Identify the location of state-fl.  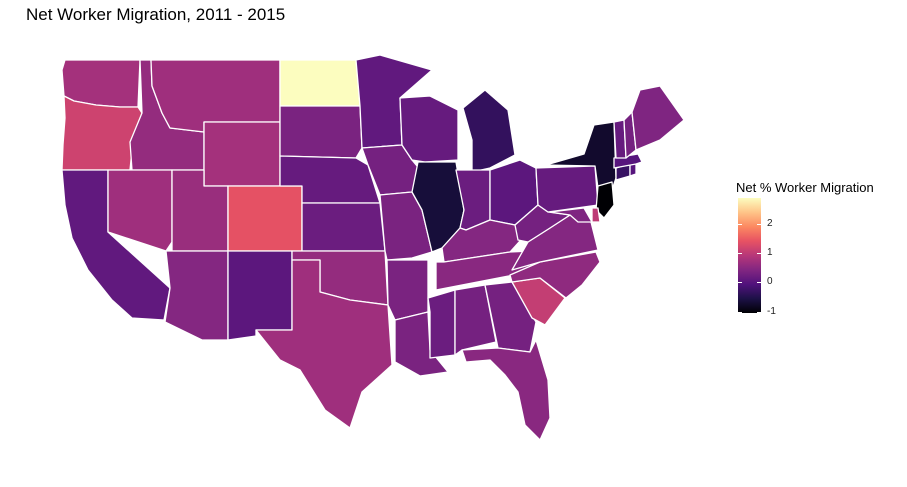
(506, 390).